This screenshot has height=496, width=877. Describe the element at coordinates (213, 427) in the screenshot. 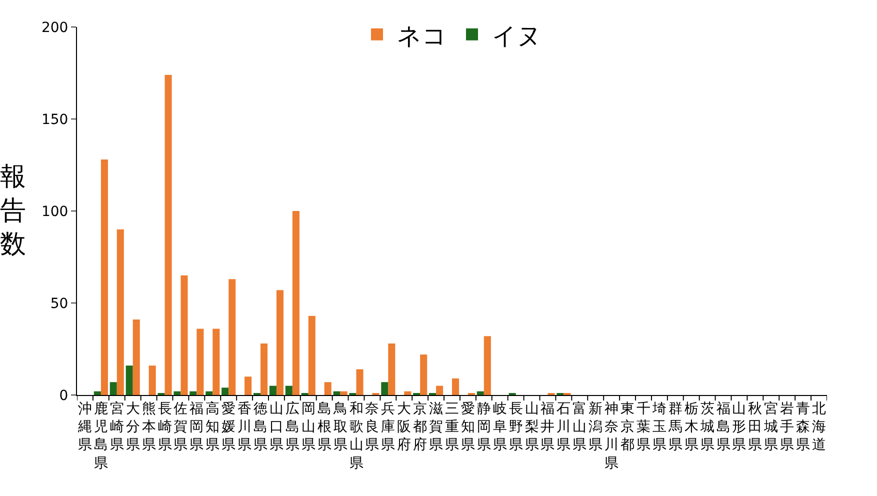

I see `x-tick-label: 高知県` at that location.